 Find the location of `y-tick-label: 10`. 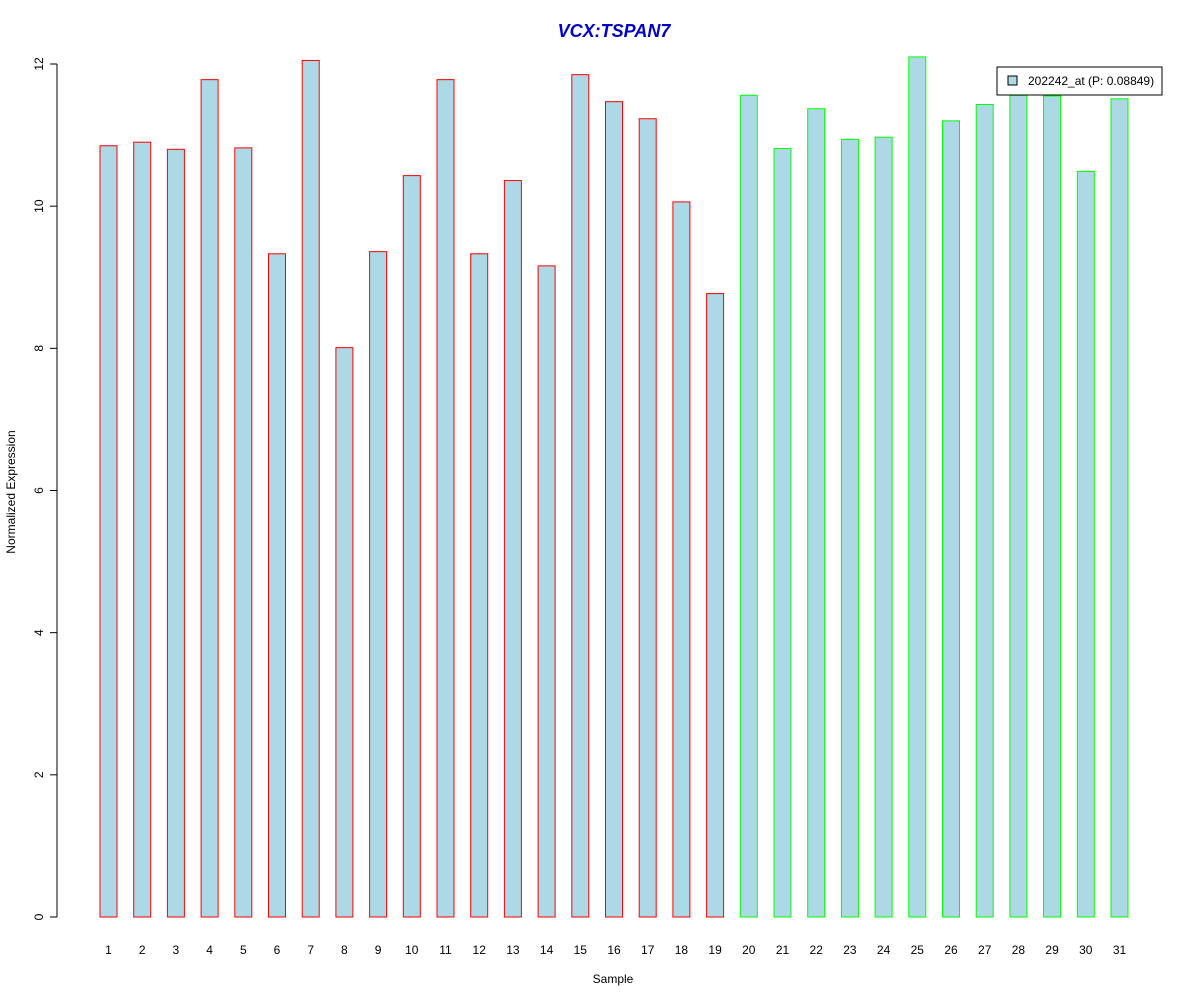

y-tick-label: 10 is located at coordinates (39, 206).